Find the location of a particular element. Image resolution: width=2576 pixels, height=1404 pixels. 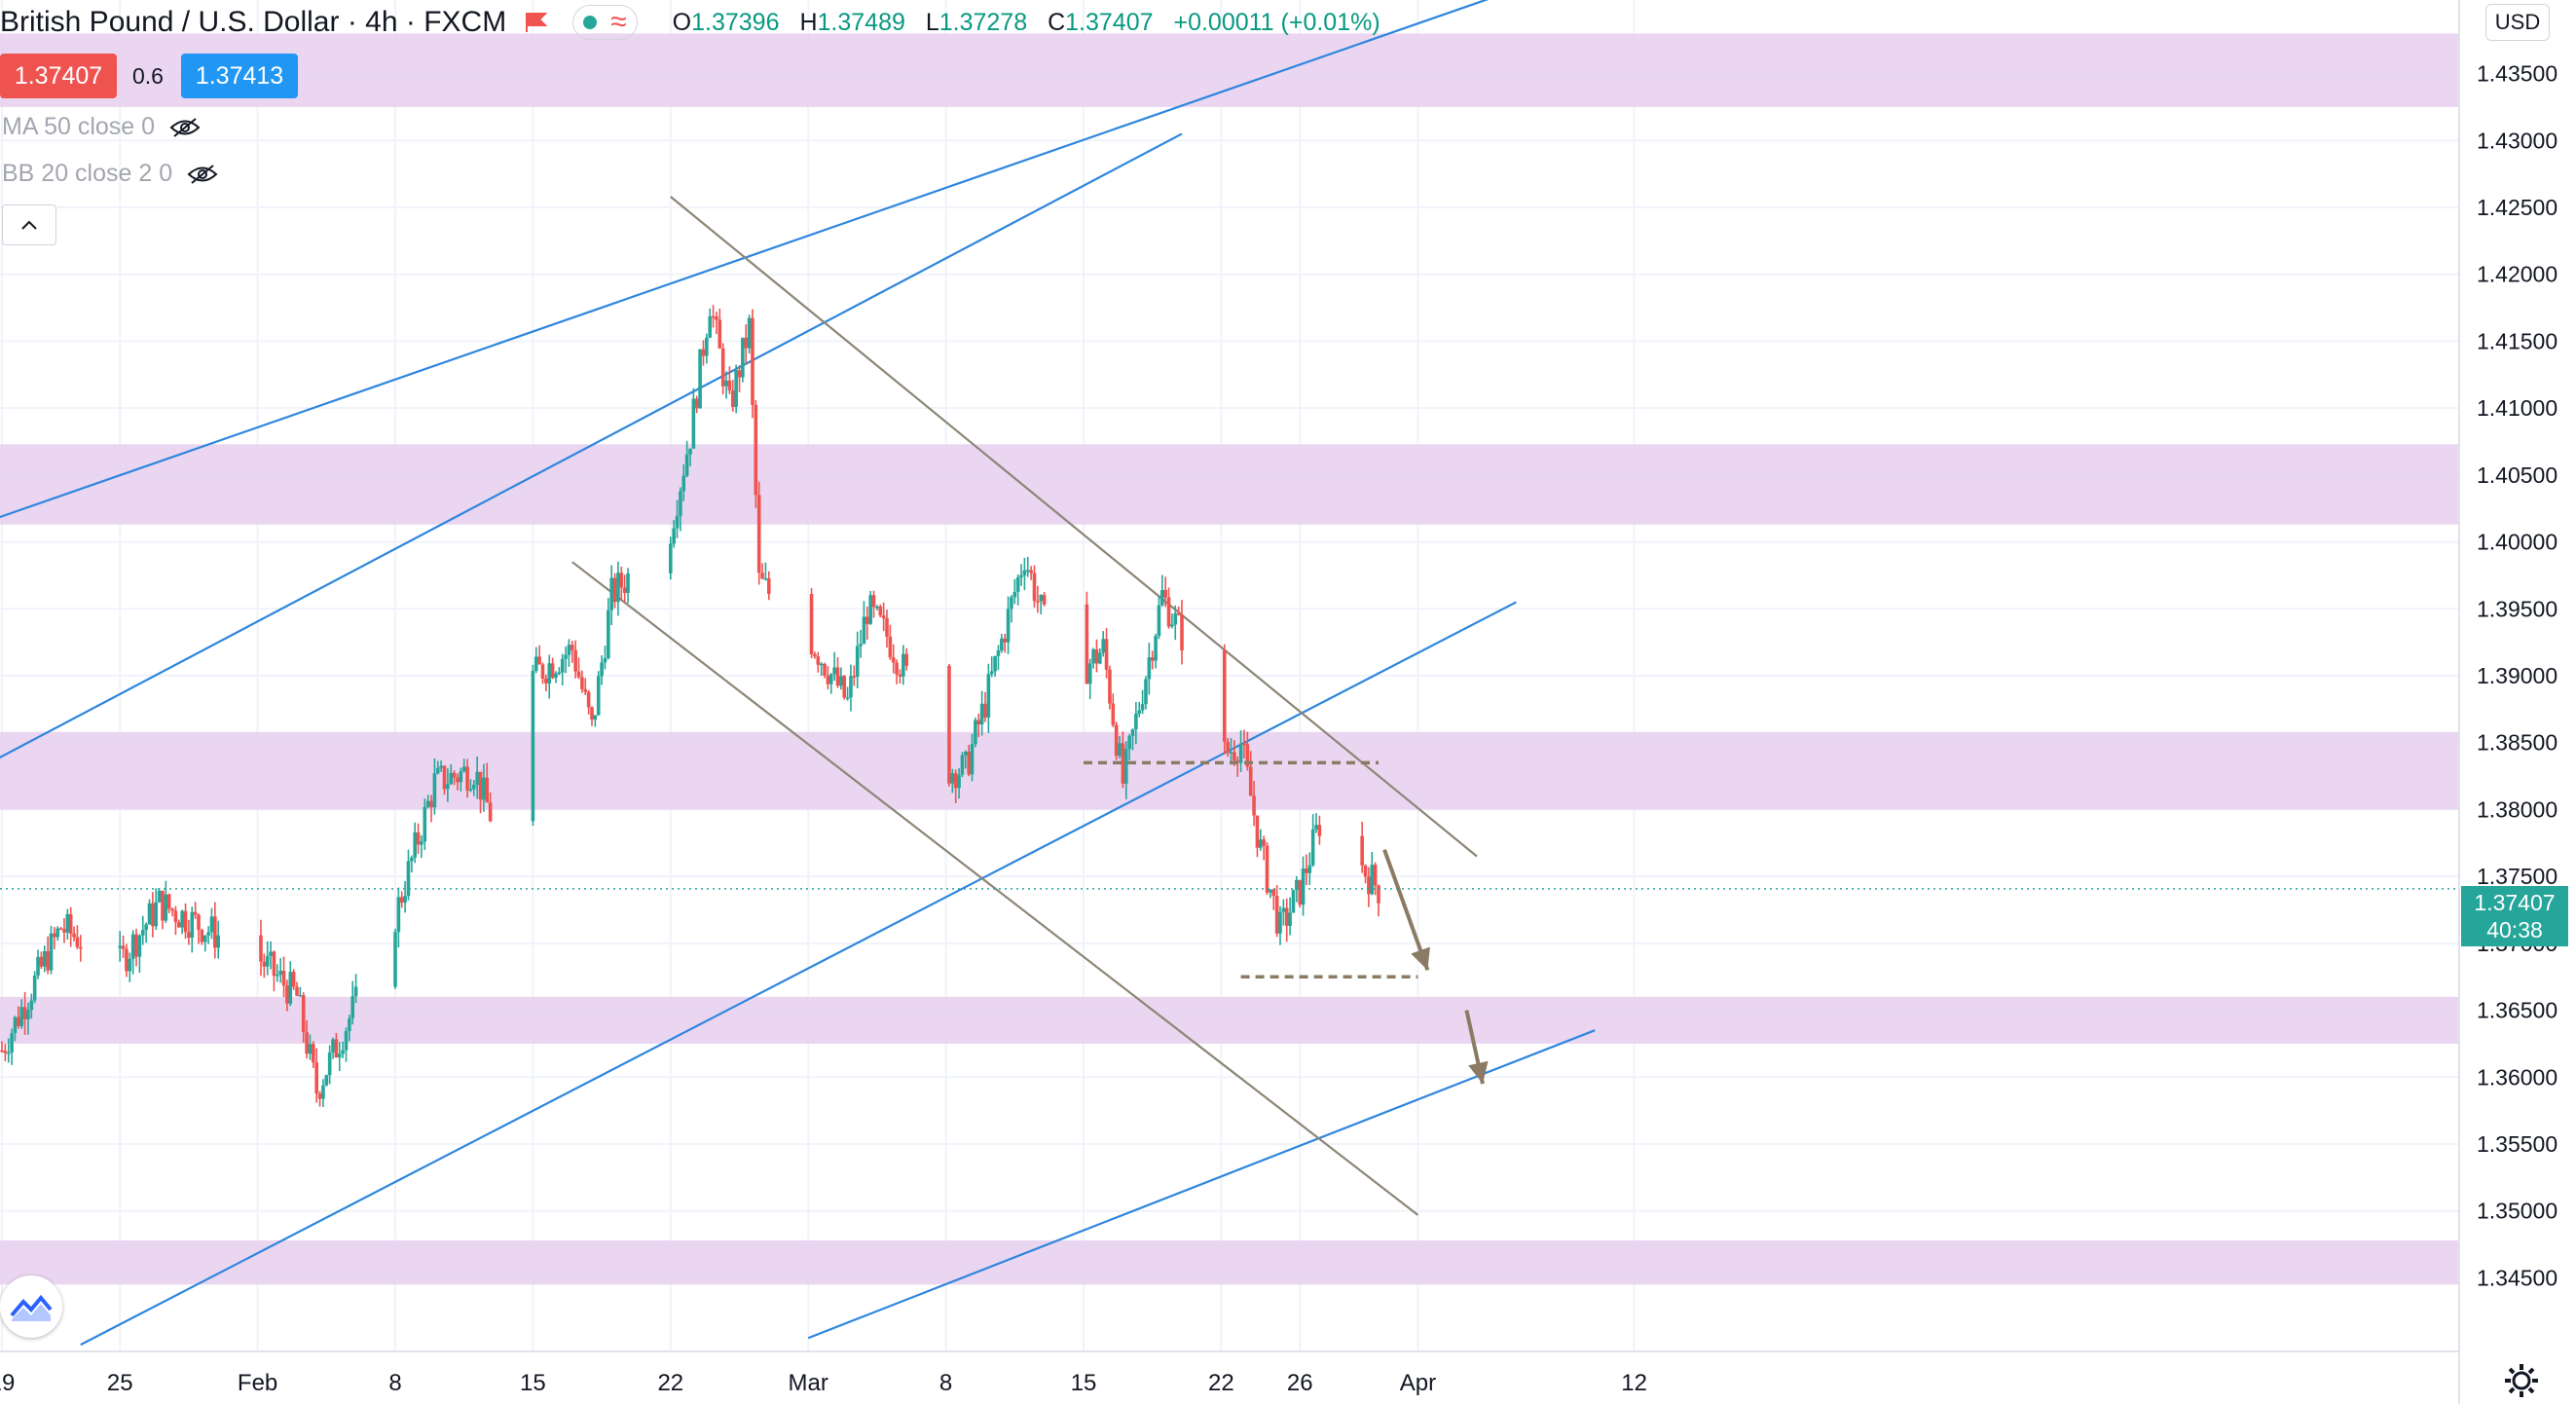

ohlc-low: 1.37278 is located at coordinates (983, 22).